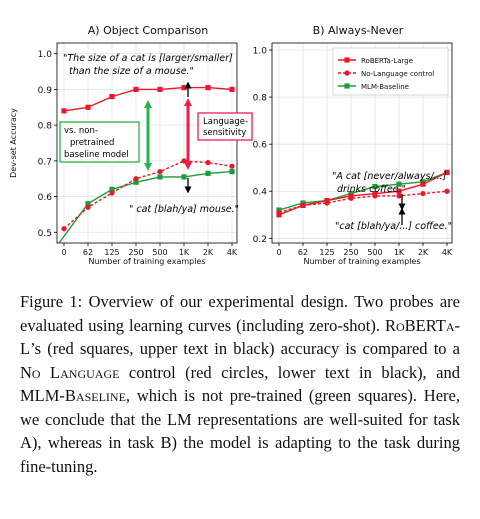 The image size is (480, 519). I want to click on caption-nolang: No Language, so click(70, 372).